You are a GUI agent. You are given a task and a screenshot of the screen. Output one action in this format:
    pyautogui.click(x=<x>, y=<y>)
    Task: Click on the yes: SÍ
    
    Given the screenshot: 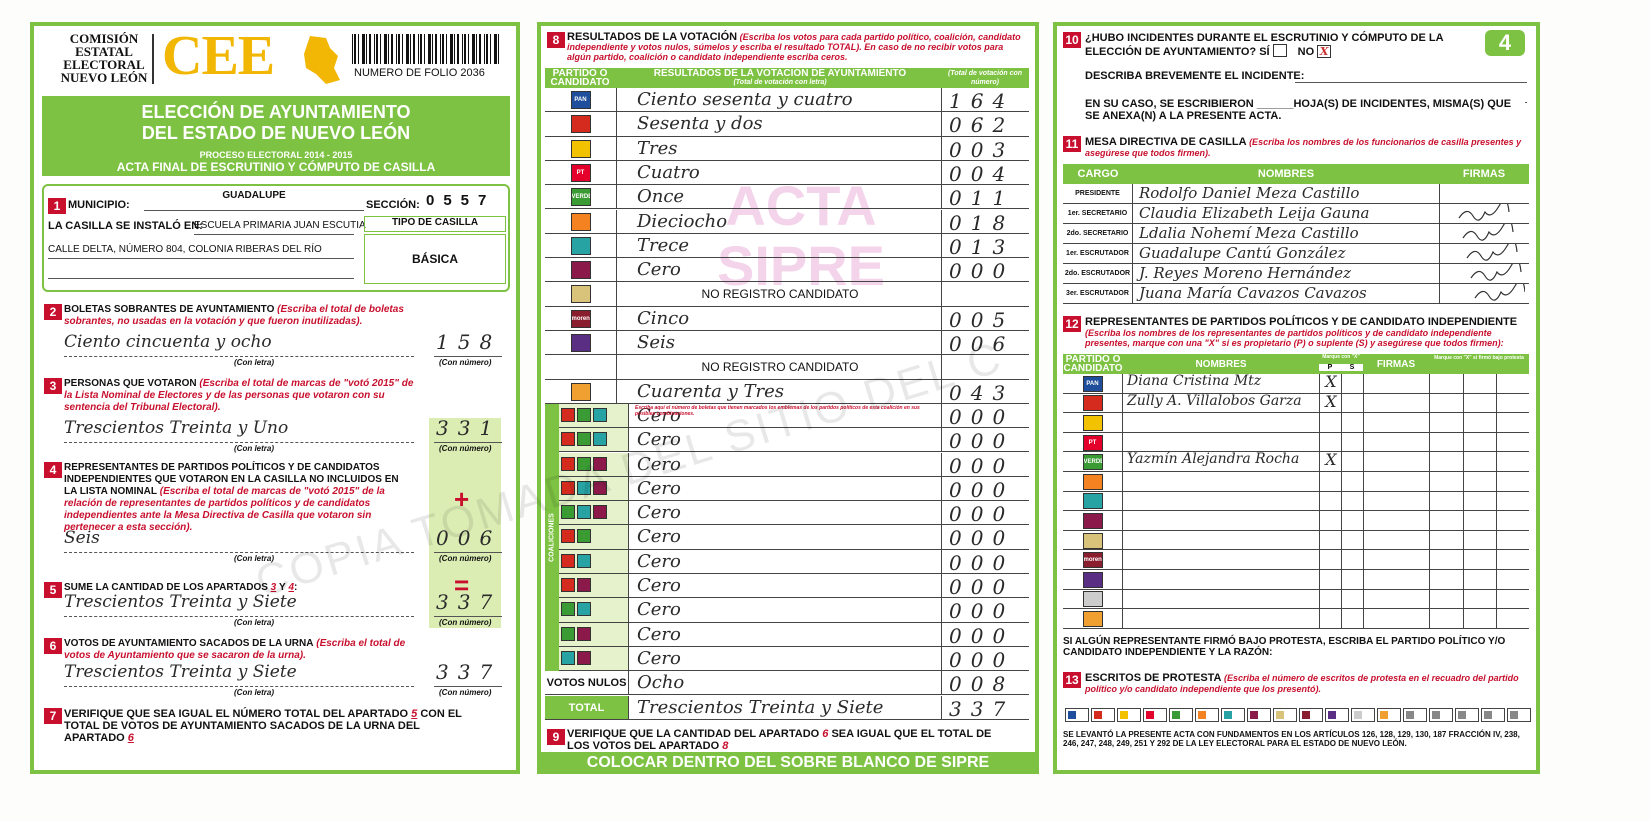 What is the action you would take?
    pyautogui.click(x=1264, y=52)
    